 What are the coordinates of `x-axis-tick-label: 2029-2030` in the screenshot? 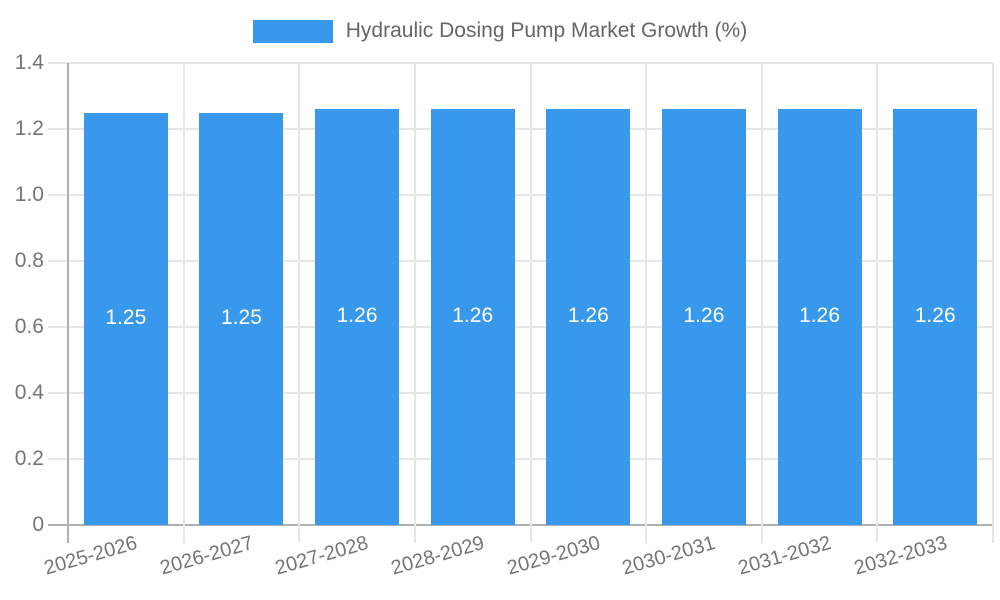 It's located at (553, 556).